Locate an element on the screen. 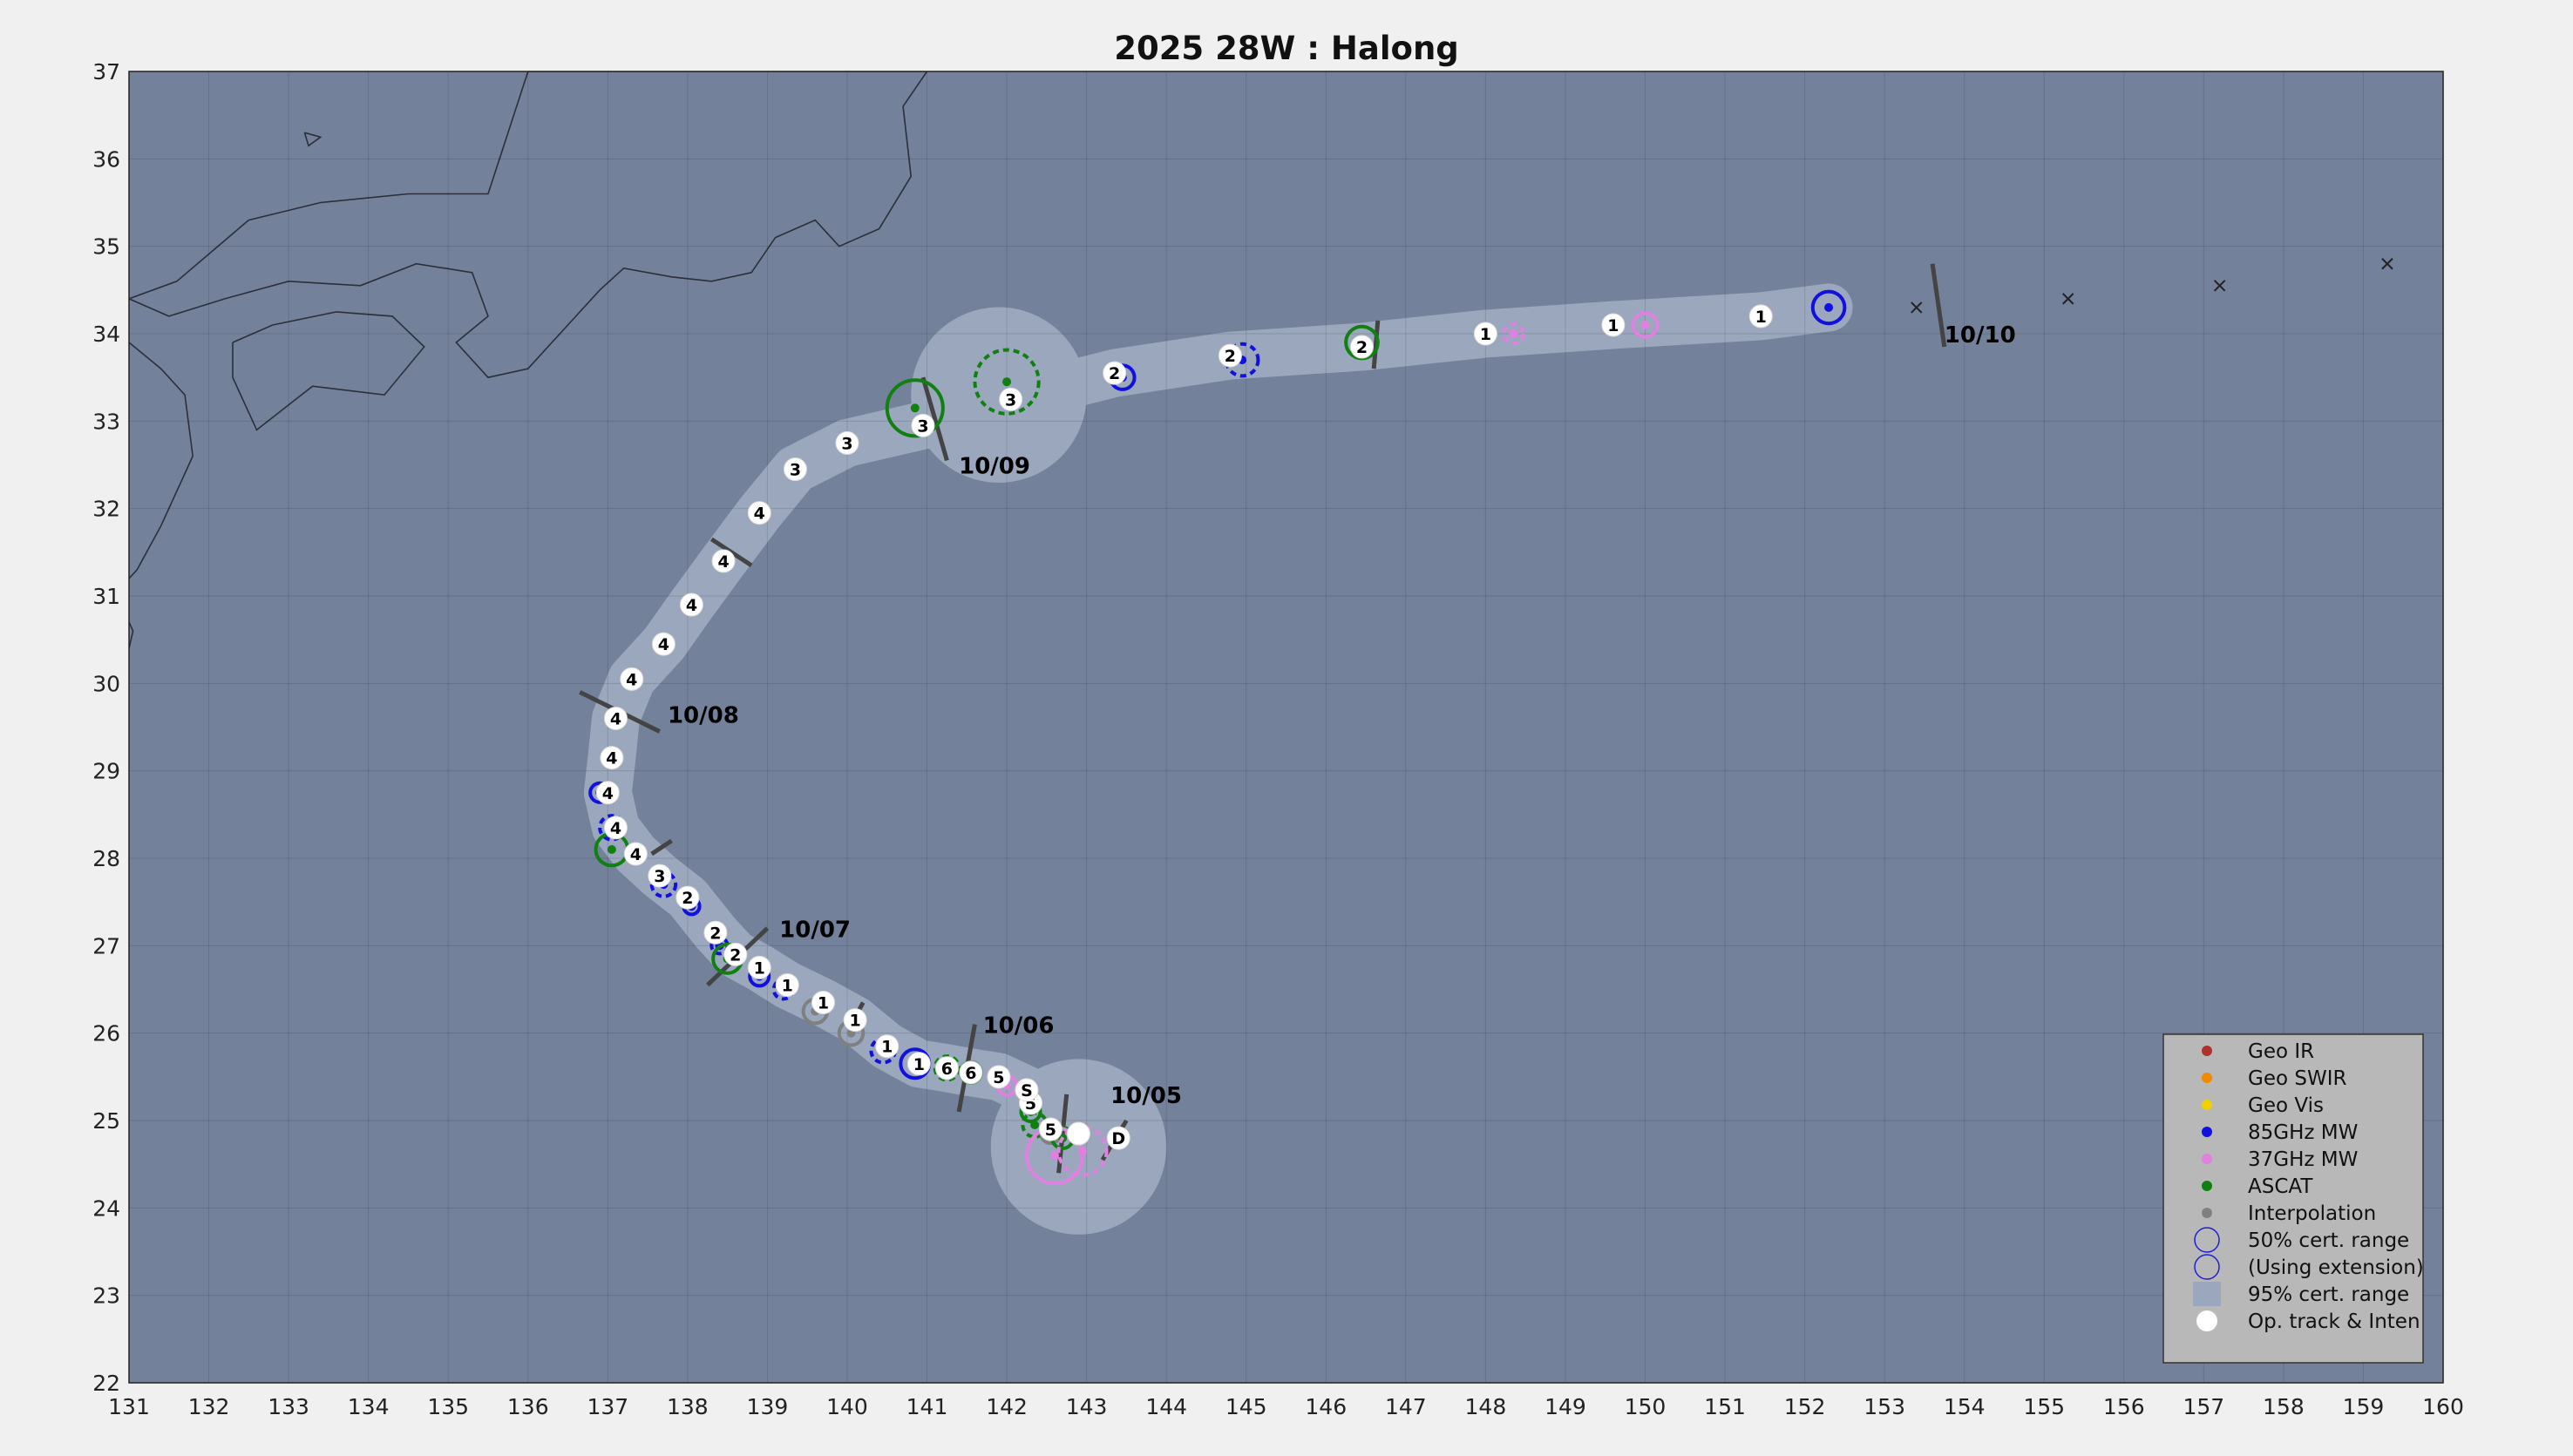  track-intensity-label: 6 is located at coordinates (970, 1073).